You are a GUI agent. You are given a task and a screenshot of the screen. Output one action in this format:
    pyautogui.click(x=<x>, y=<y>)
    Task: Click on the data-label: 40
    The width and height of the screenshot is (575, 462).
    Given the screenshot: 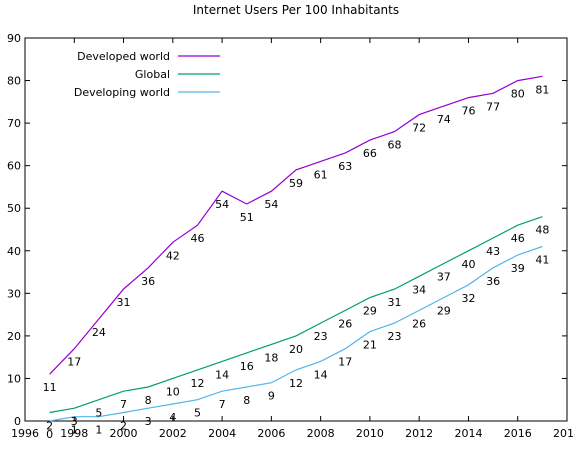 What is the action you would take?
    pyautogui.click(x=468, y=264)
    